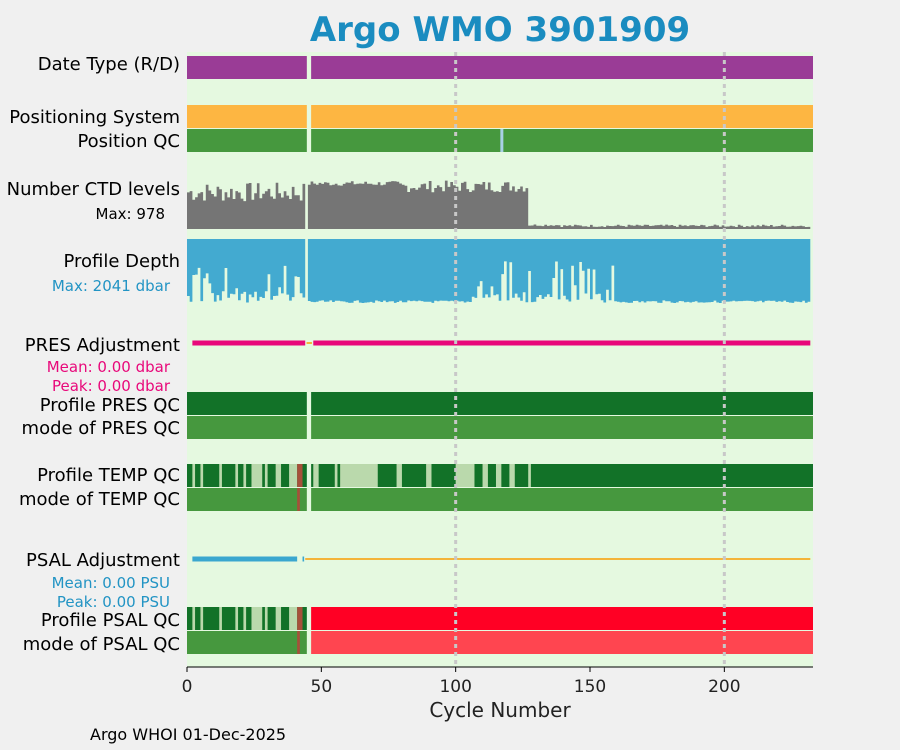 This screenshot has height=750, width=900. What do you see at coordinates (110, 405) in the screenshot?
I see `label-profile-pres-qc: Profile PRES QC` at bounding box center [110, 405].